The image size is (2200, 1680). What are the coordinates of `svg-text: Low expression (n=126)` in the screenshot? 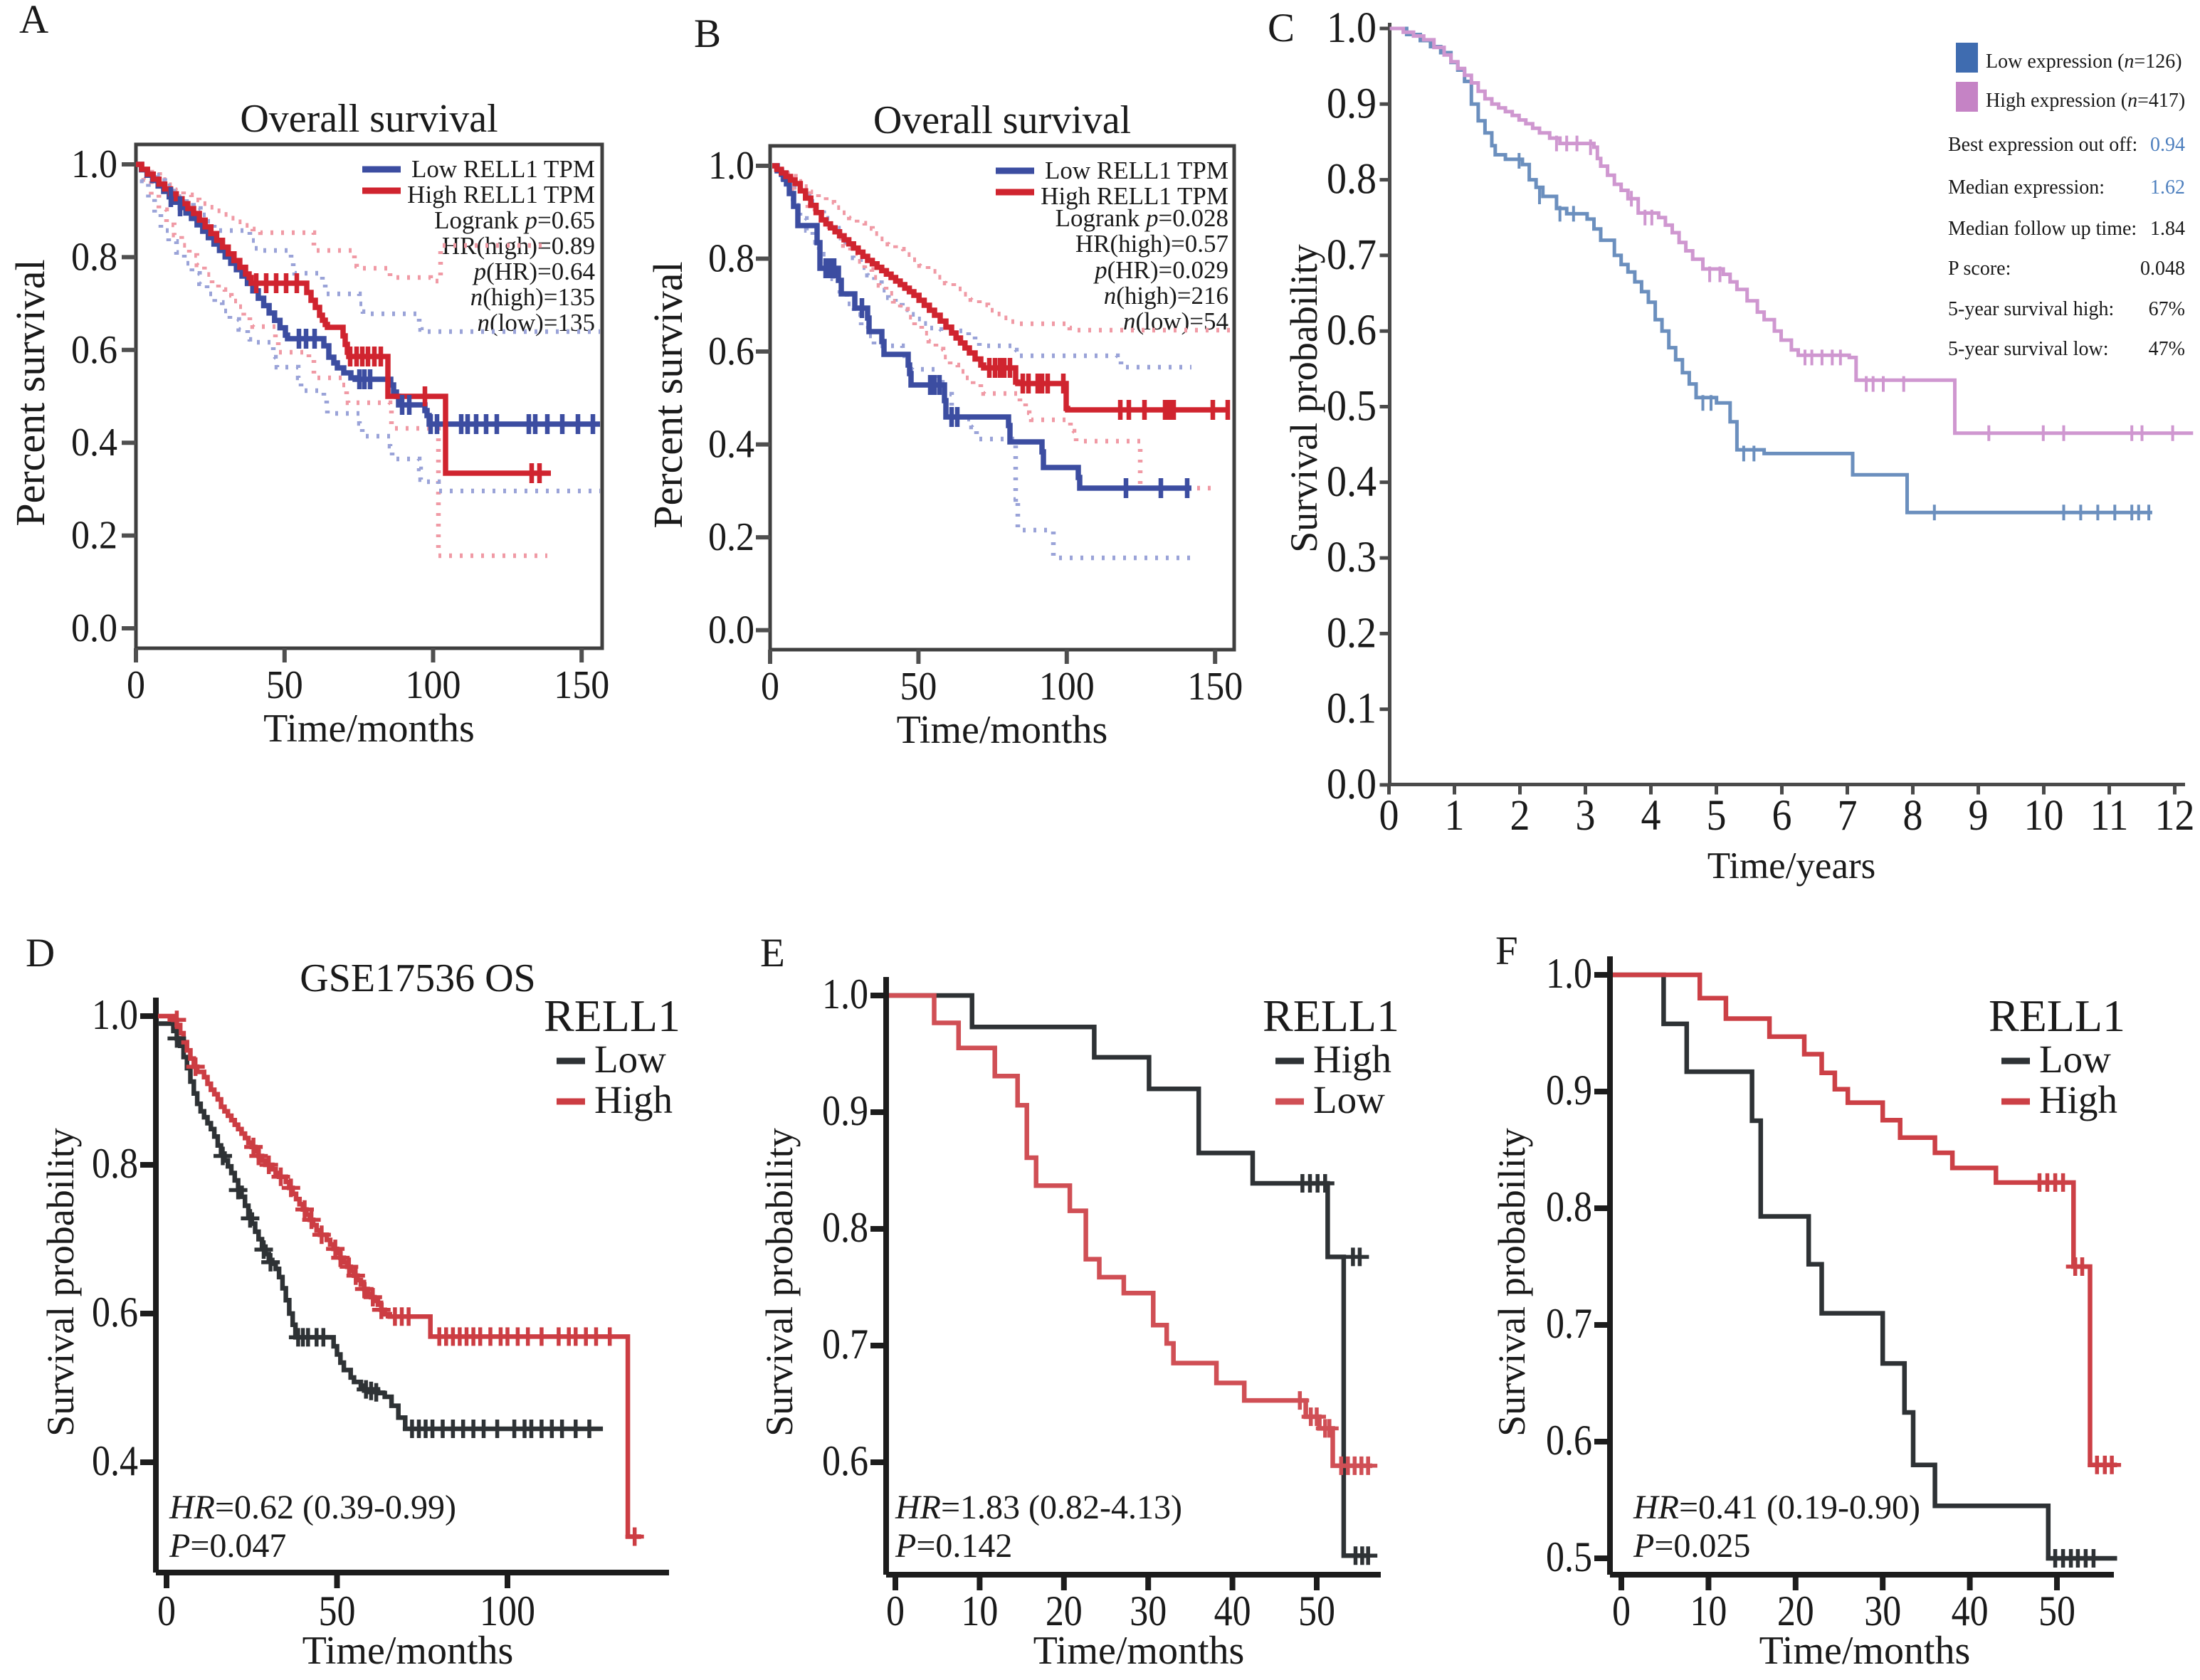 It's located at (2084, 62).